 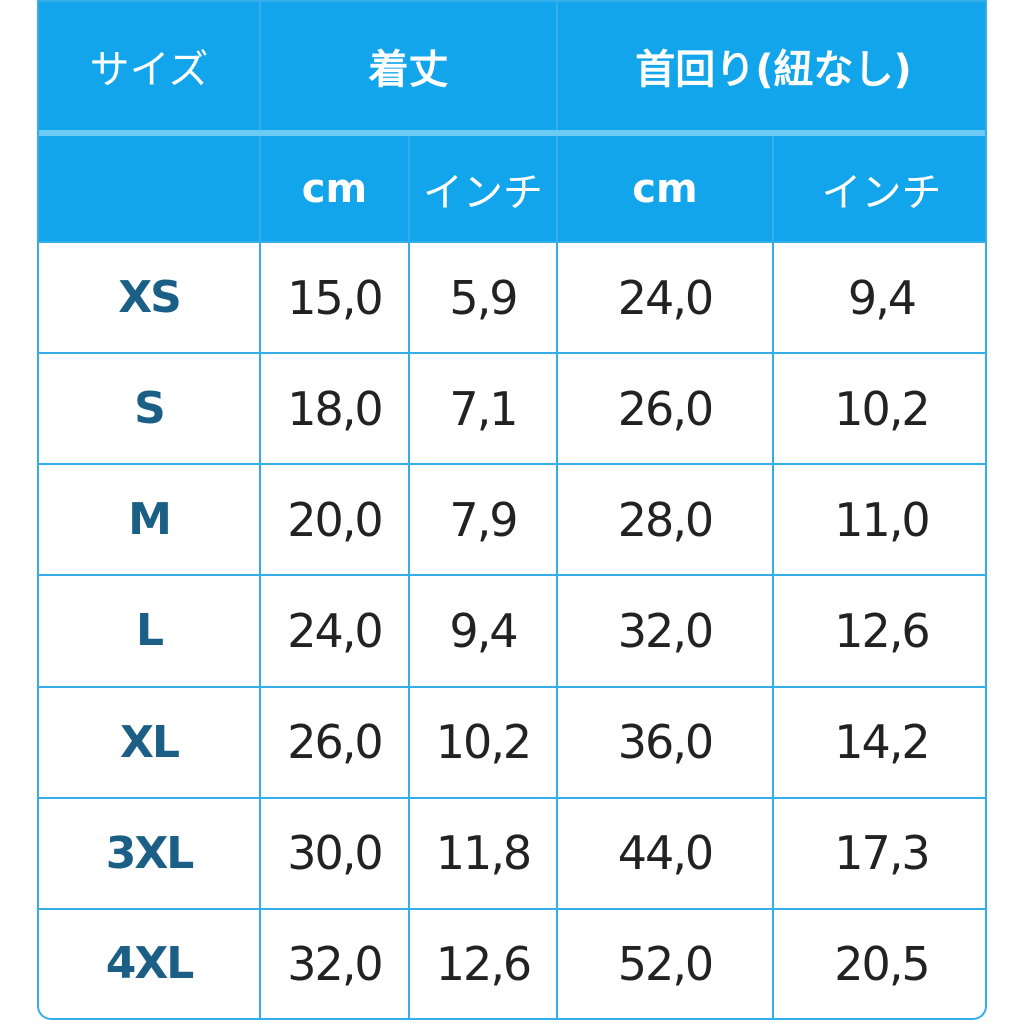 What do you see at coordinates (665, 962) in the screenshot?
I see `value-cell: 52,0` at bounding box center [665, 962].